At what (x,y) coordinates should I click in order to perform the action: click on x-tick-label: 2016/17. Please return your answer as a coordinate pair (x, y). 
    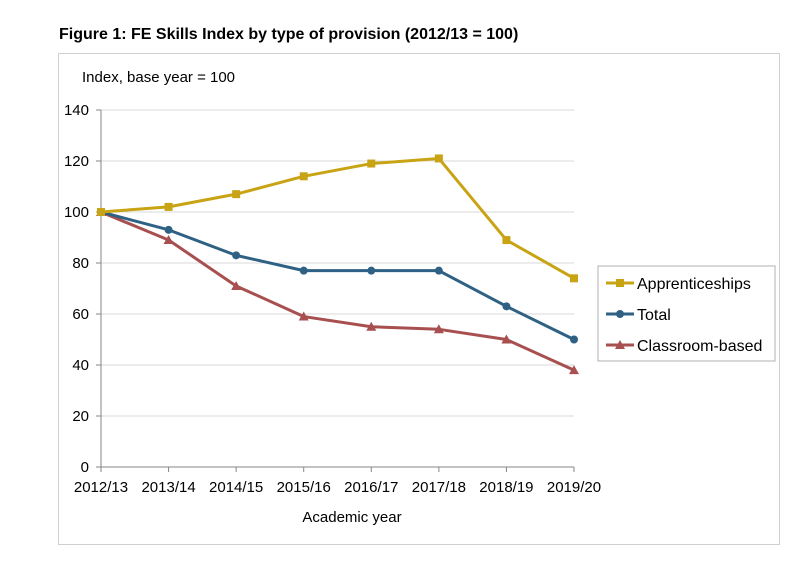
    Looking at the image, I should click on (371, 487).